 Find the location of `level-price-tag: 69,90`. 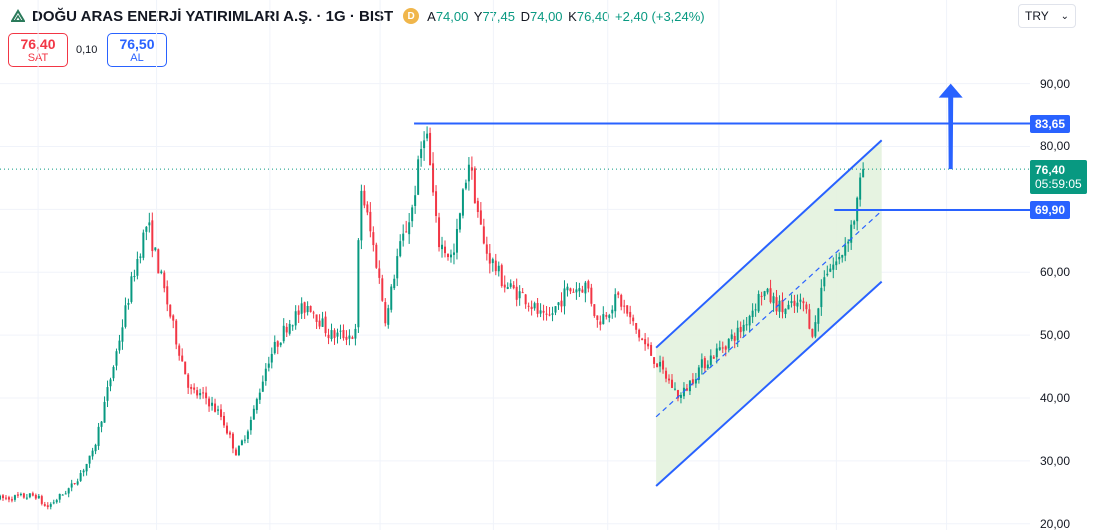

level-price-tag: 69,90 is located at coordinates (1050, 209).